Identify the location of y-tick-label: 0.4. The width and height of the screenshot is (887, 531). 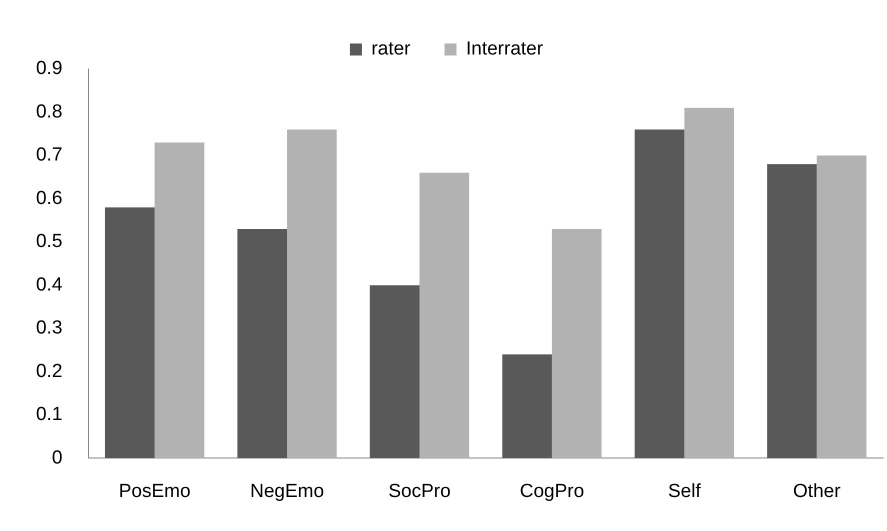
(49, 285).